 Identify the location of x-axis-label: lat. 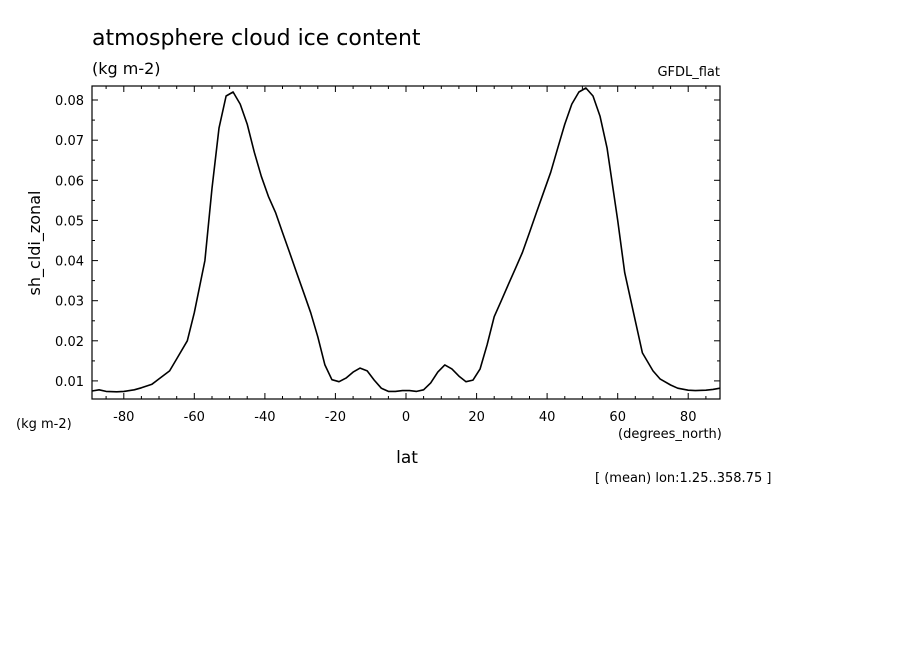
(407, 458).